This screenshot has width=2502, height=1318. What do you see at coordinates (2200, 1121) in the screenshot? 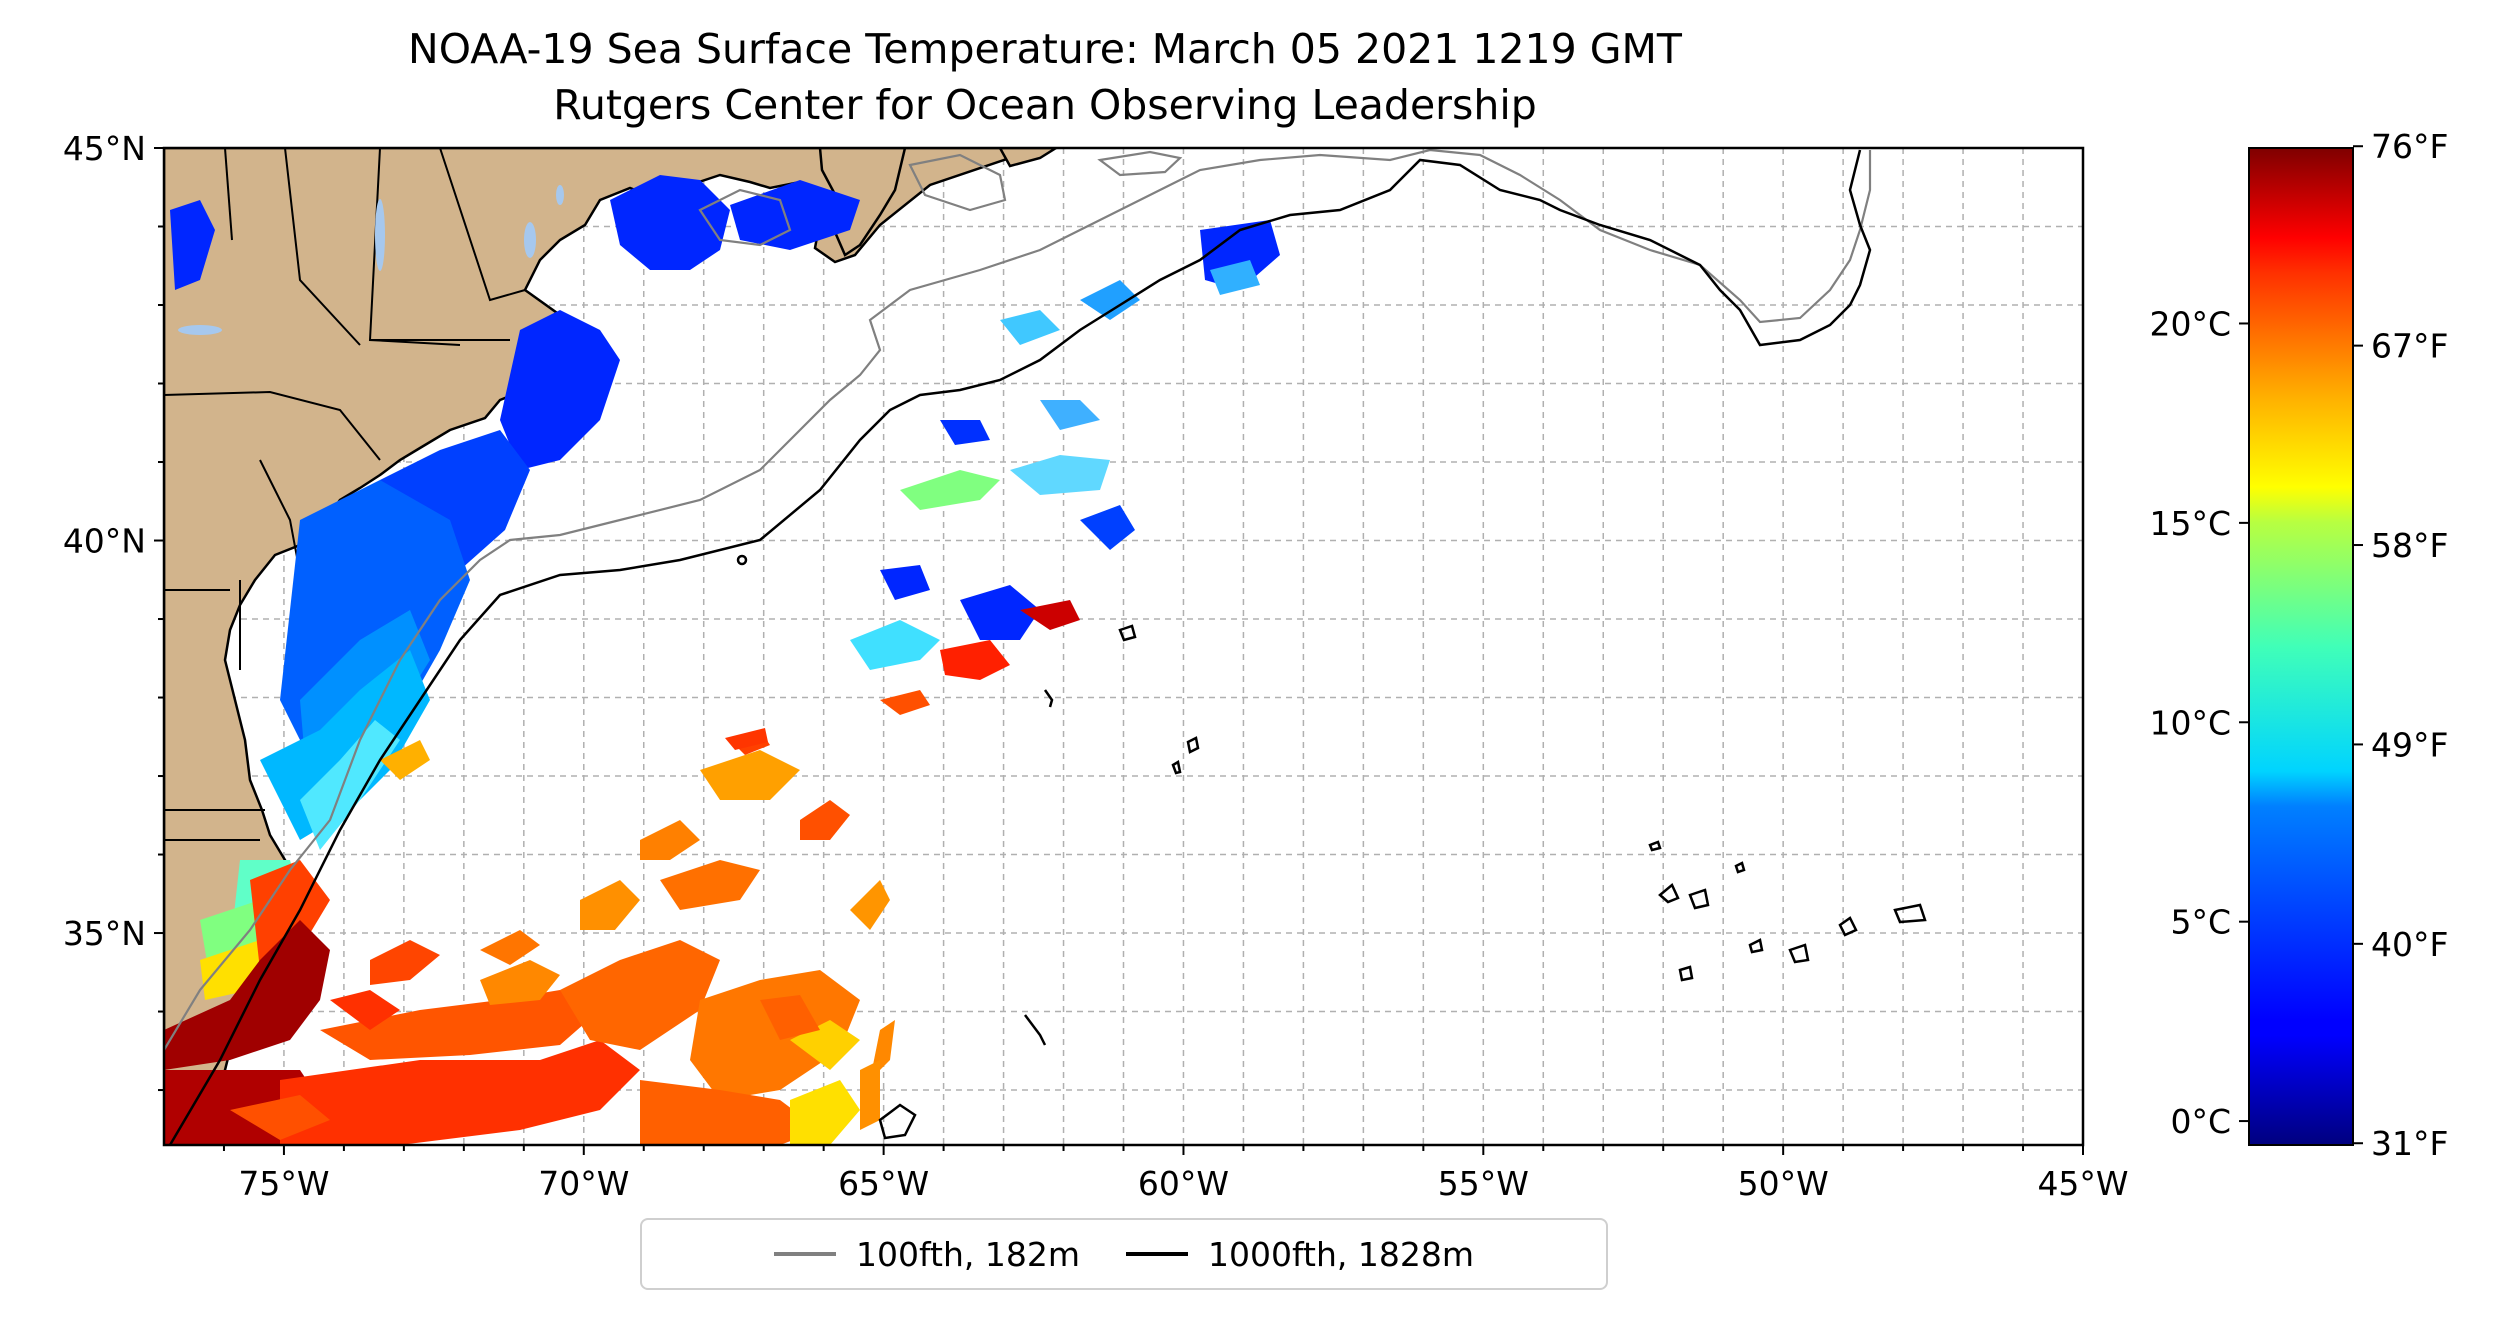
I see `celsius-tick-label: 0°C` at bounding box center [2200, 1121].